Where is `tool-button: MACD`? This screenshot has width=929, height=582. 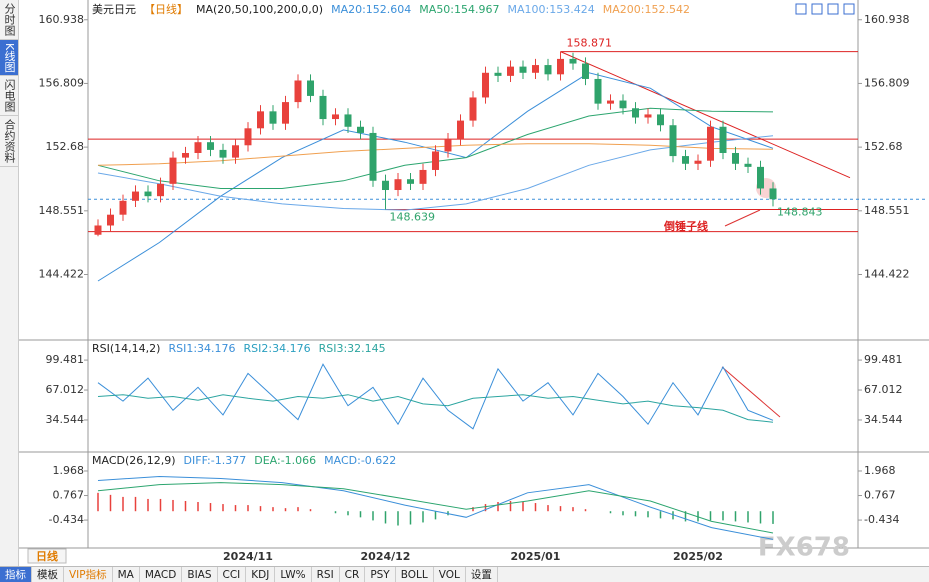
tool-button: MACD is located at coordinates (161, 574).